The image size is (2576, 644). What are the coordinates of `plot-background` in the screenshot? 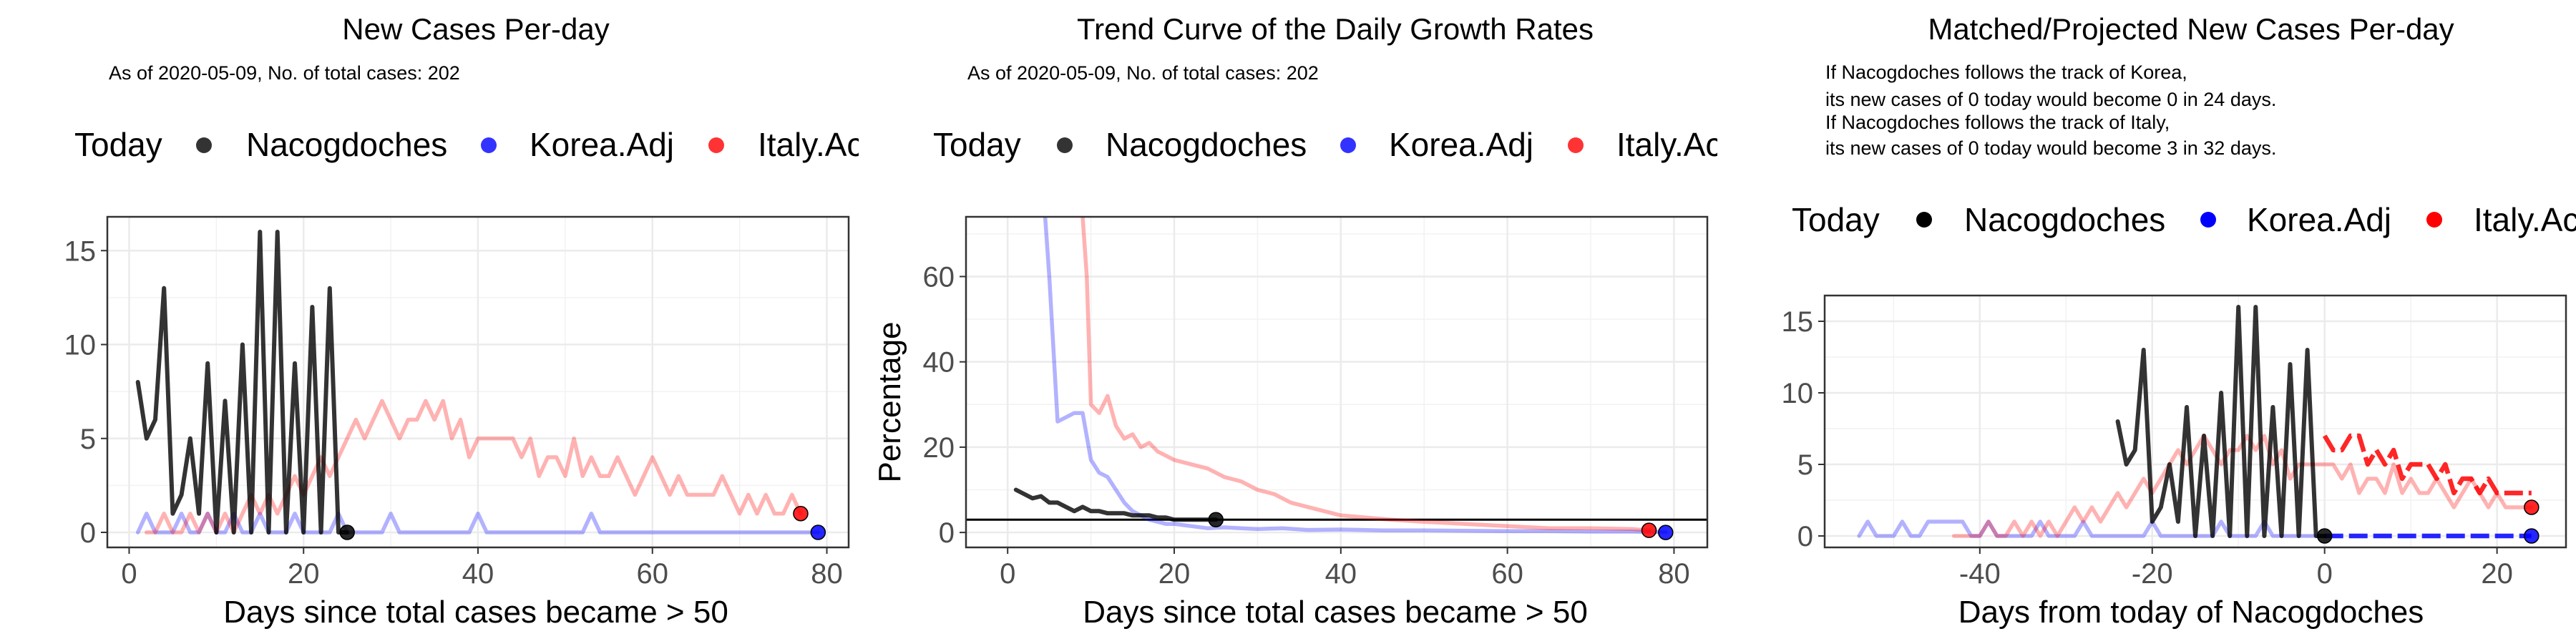 It's located at (1336, 382).